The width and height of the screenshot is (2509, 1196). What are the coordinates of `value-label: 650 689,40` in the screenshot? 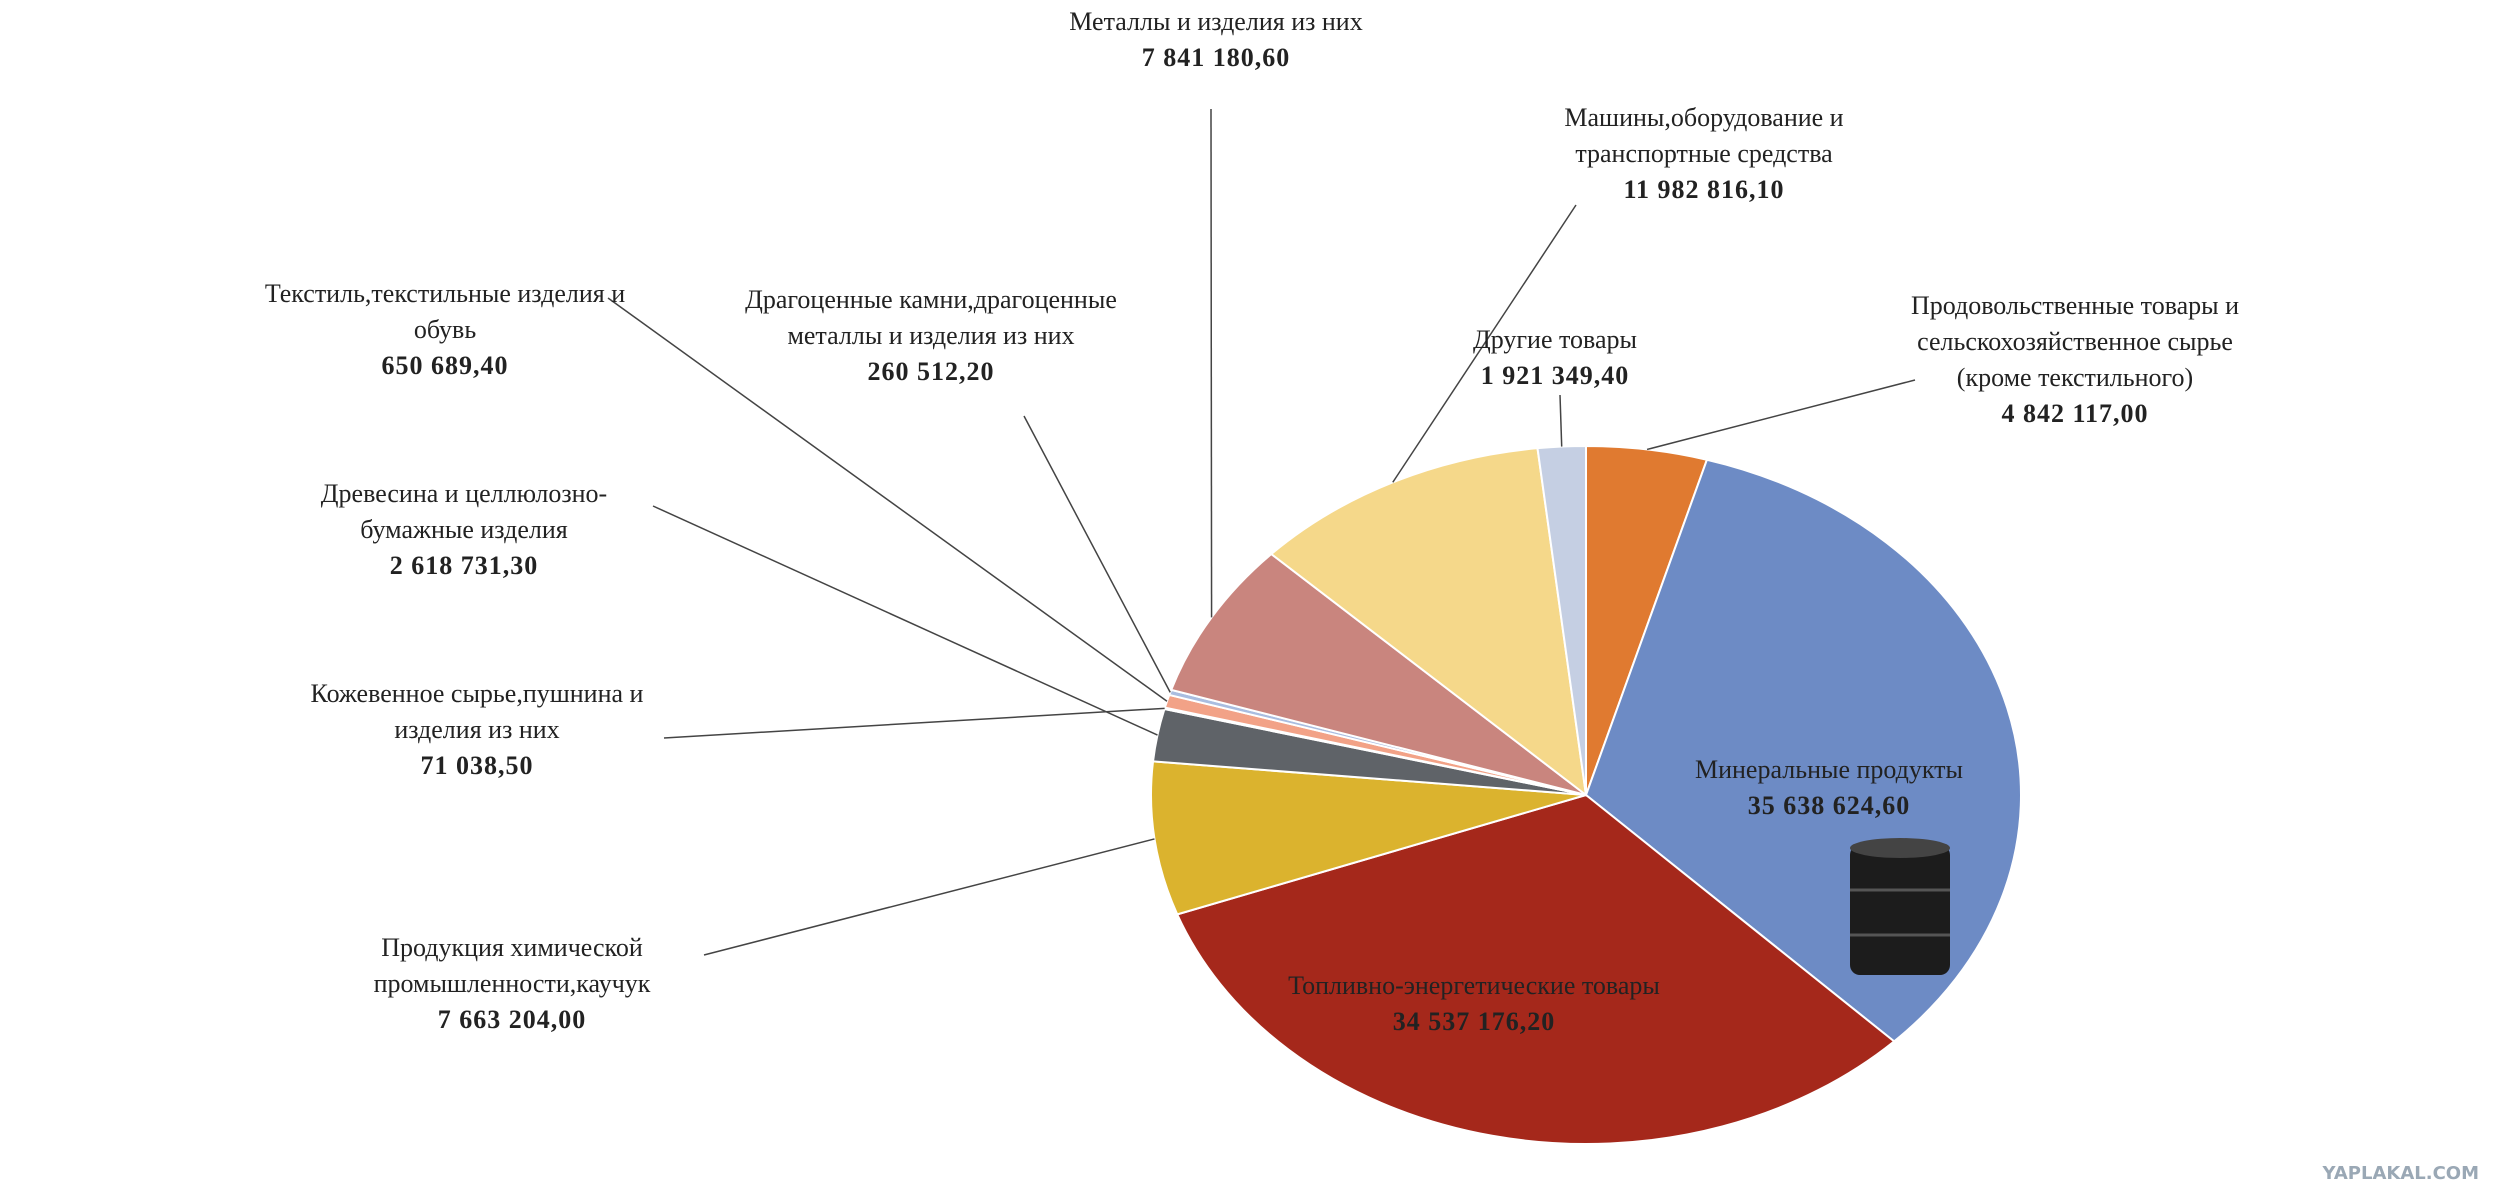 It's located at (445, 365).